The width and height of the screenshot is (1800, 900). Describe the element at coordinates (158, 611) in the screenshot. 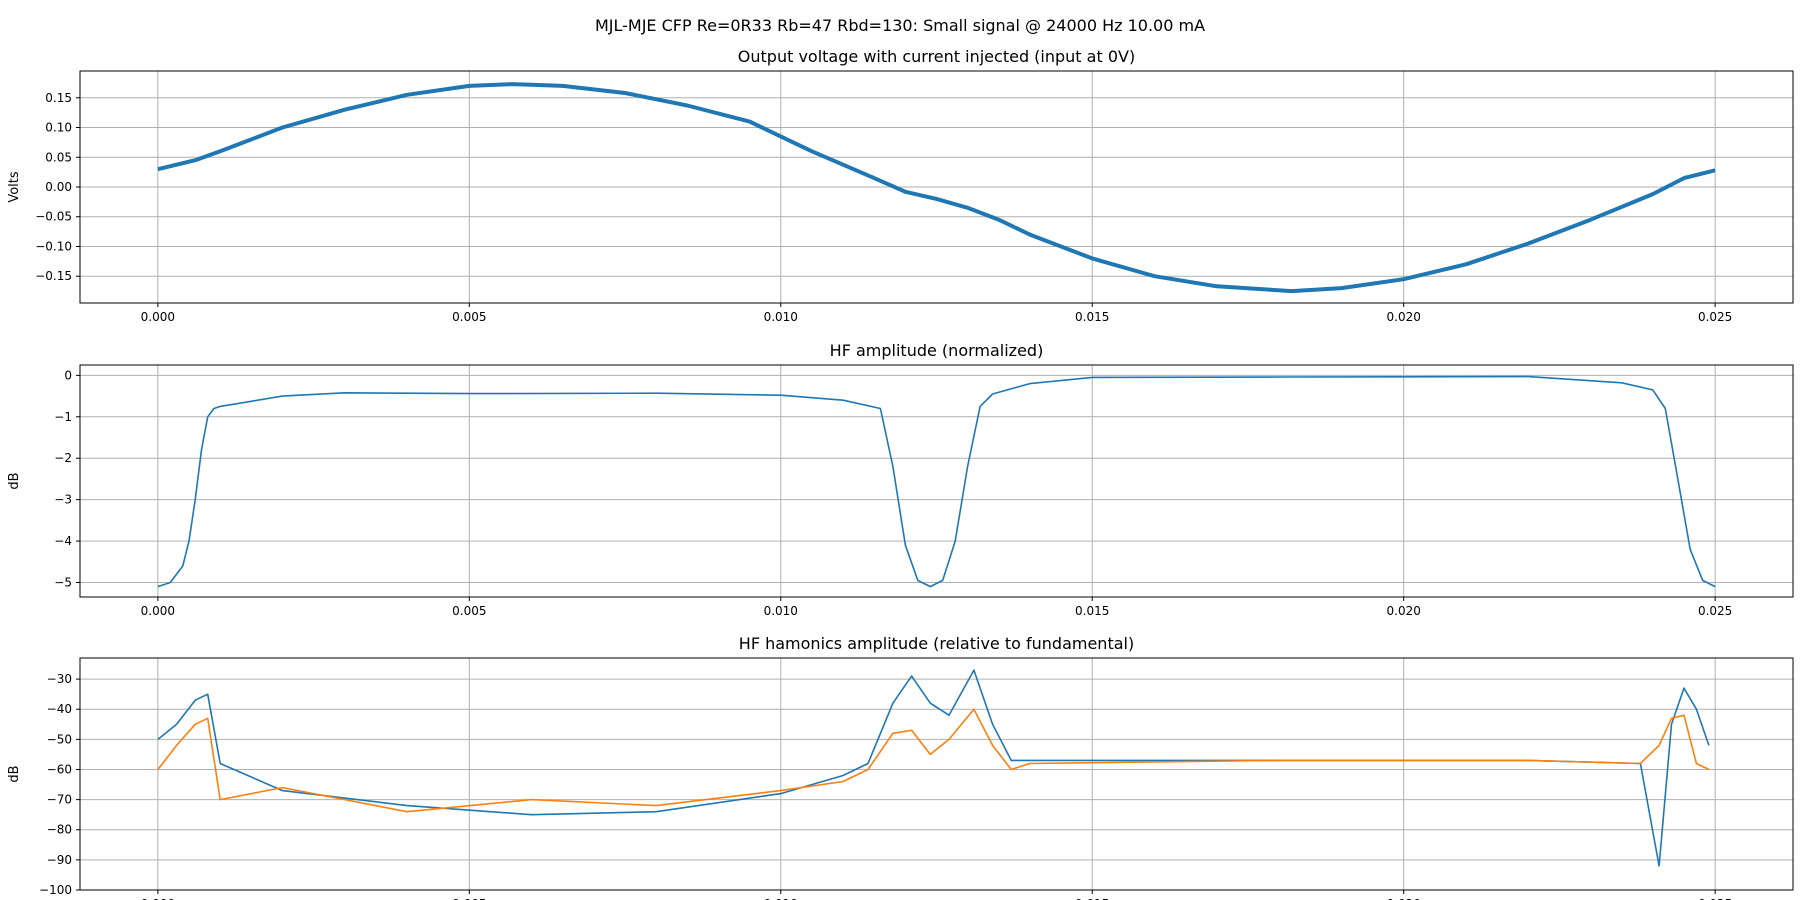

I see `chart2-xtick-label: 0.000` at that location.